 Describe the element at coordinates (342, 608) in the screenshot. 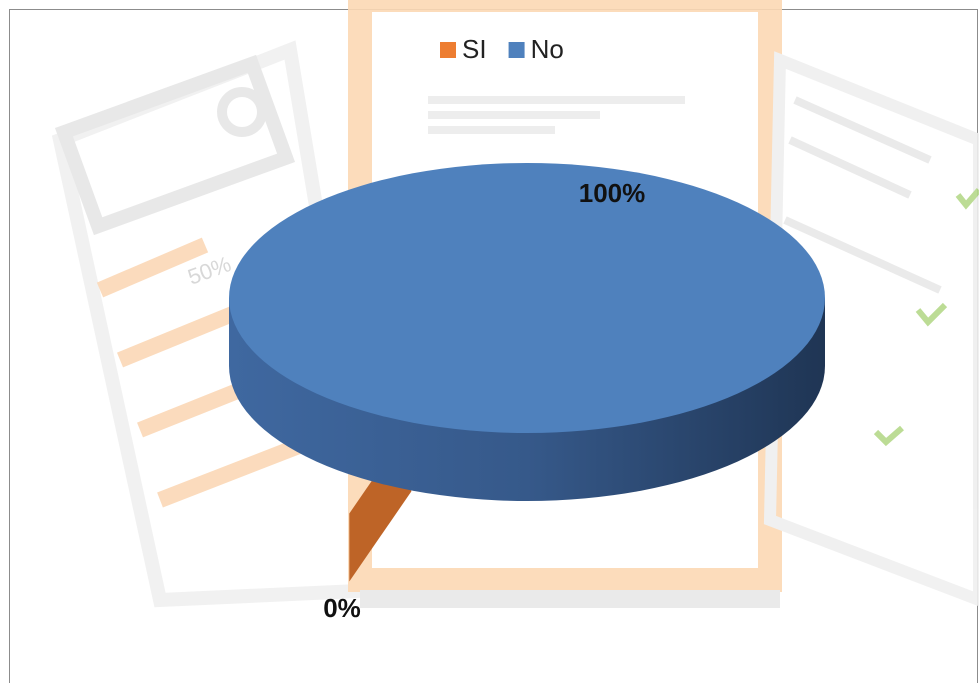

I see `data-label: 0%` at that location.